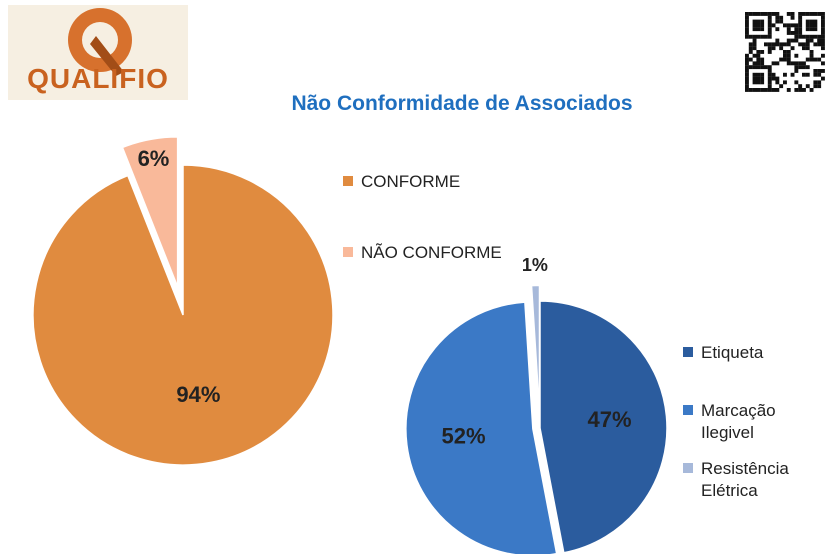 The height and width of the screenshot is (554, 828). What do you see at coordinates (745, 479) in the screenshot?
I see `legend-label: Resistência Elétrica` at bounding box center [745, 479].